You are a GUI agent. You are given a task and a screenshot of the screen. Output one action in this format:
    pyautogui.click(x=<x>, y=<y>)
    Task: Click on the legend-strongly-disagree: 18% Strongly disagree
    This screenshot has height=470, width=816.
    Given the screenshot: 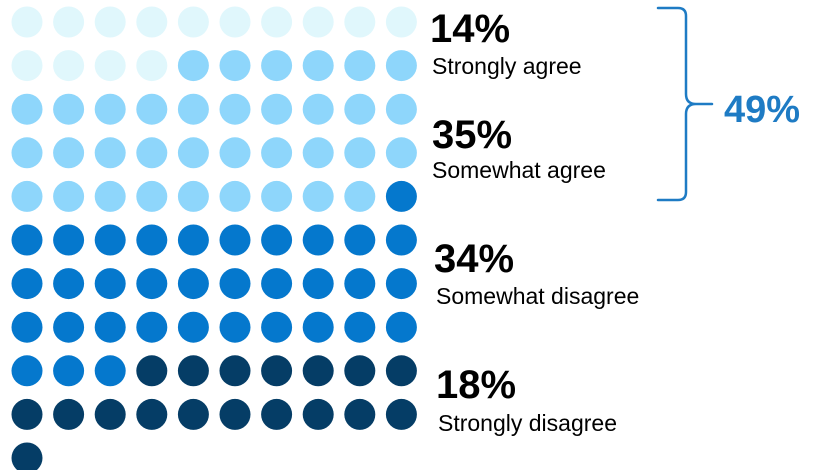 What is the action you would take?
    pyautogui.click(x=526, y=399)
    